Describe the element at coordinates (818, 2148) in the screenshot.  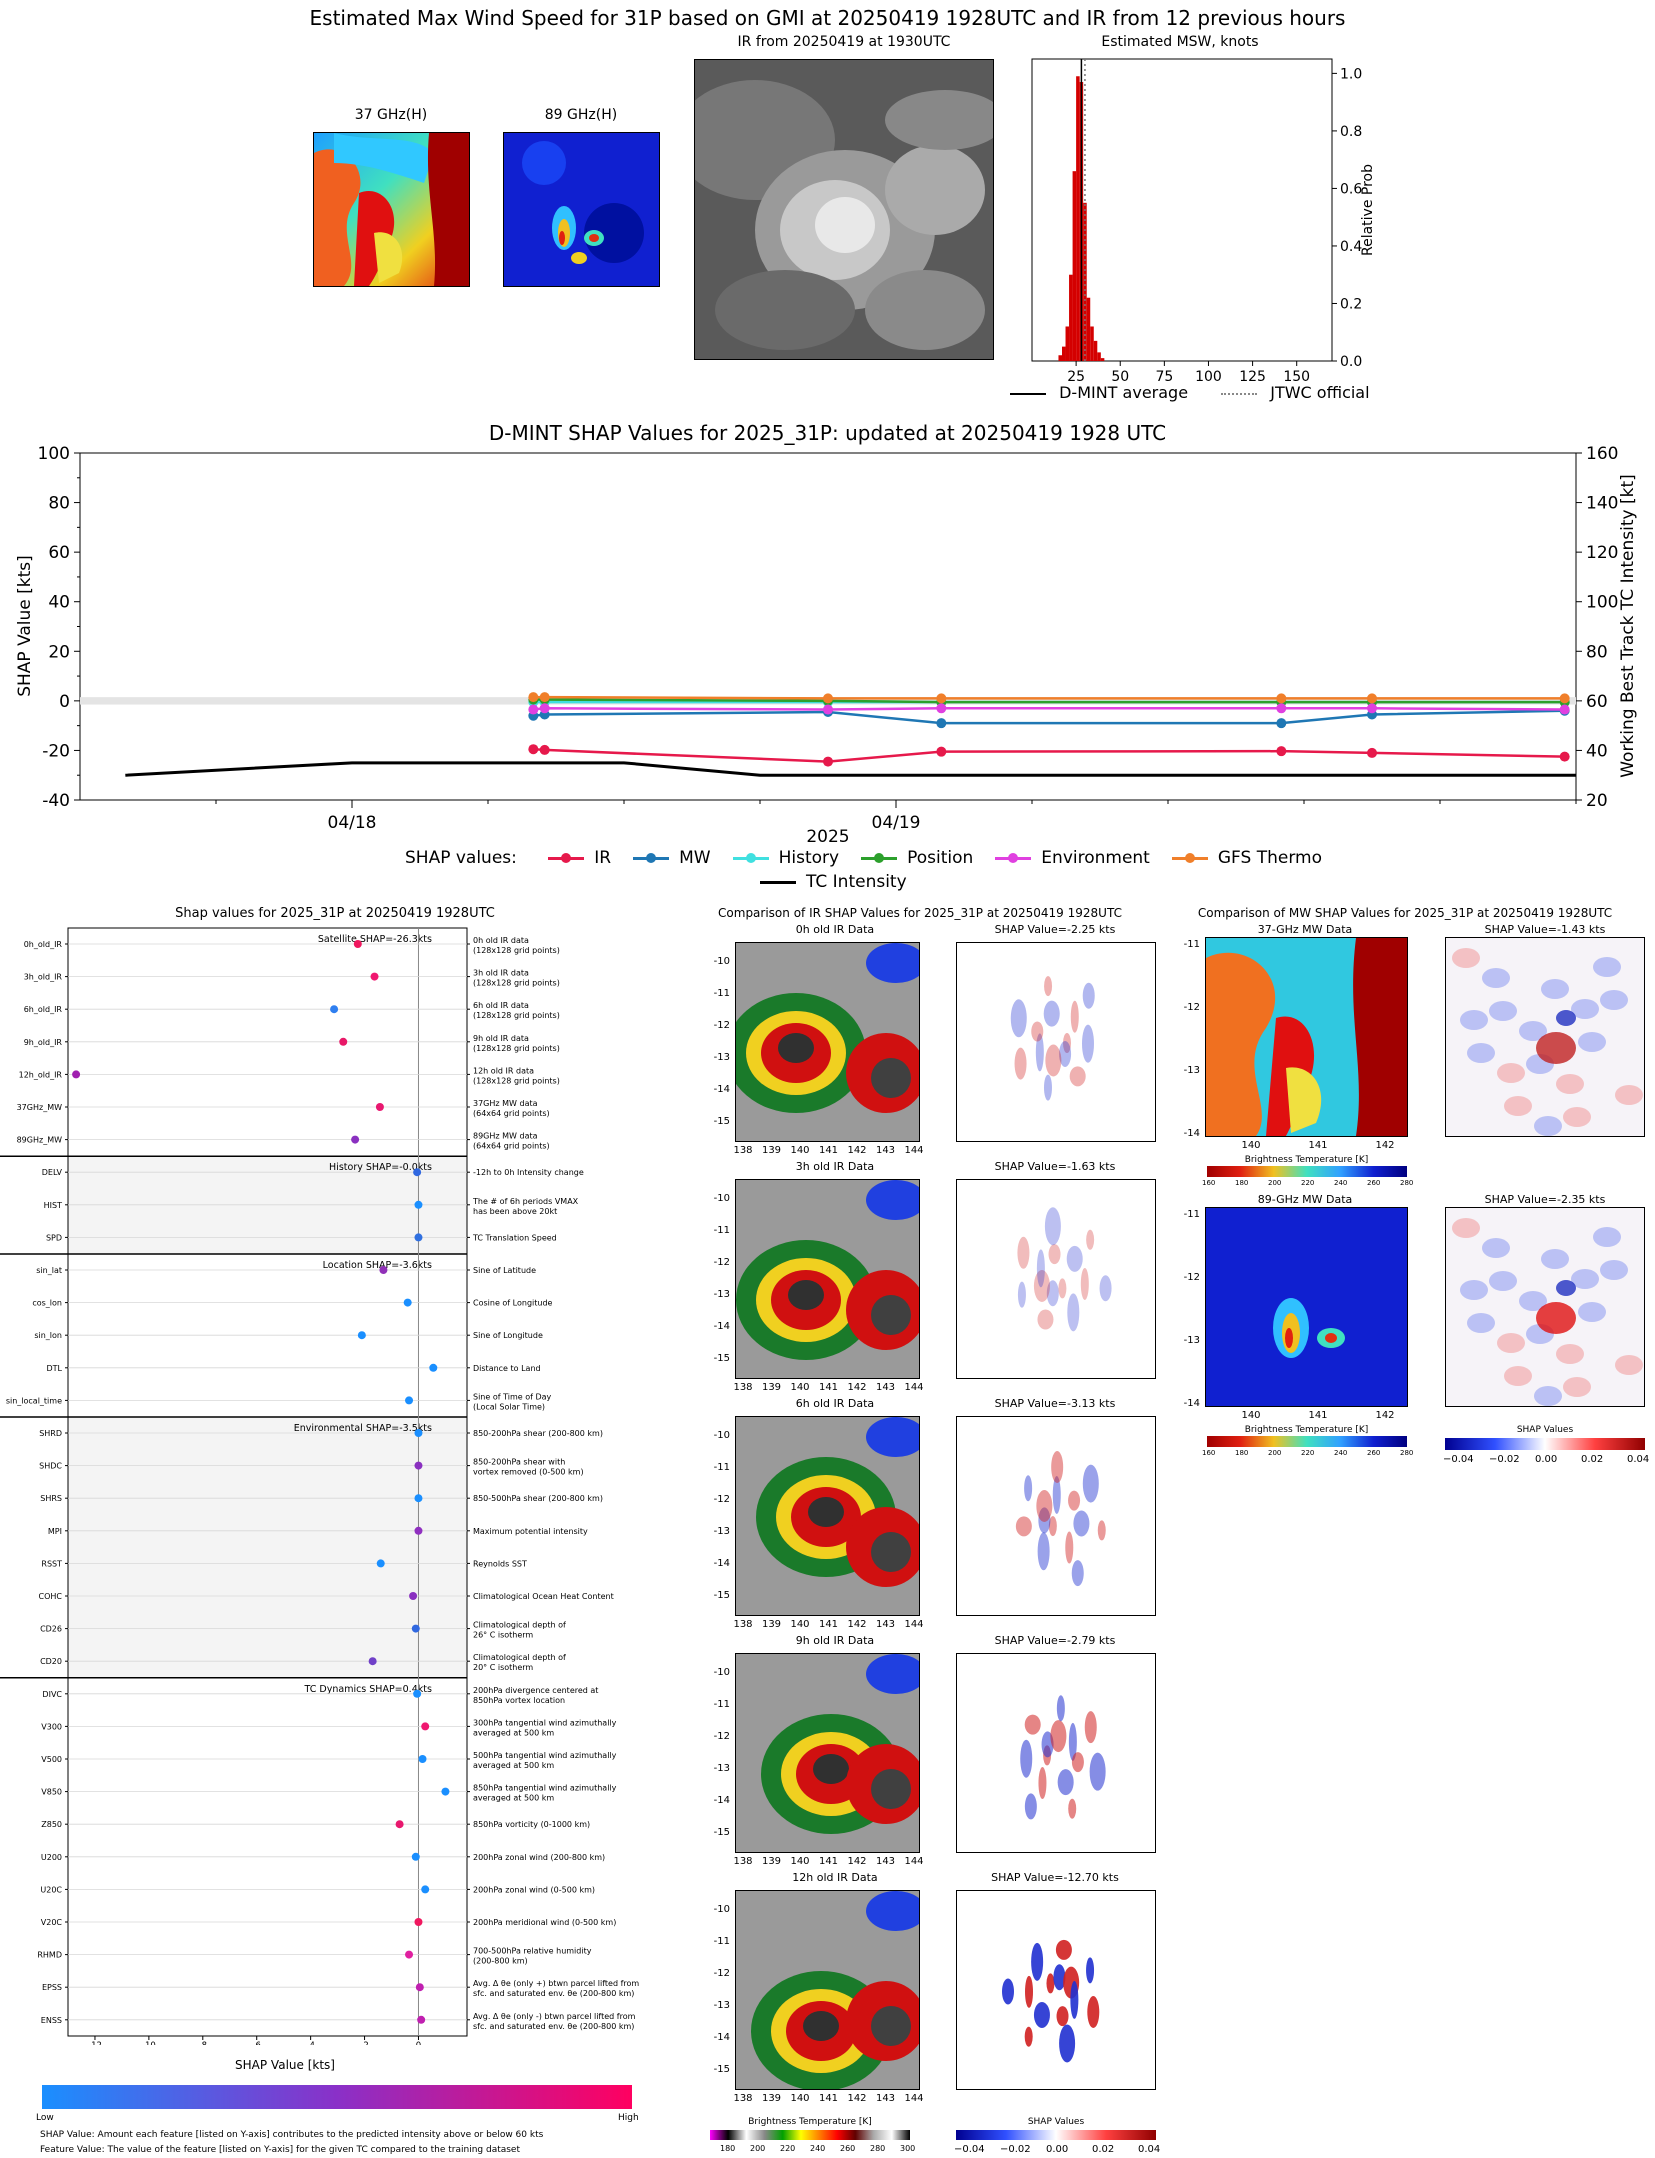
I see `ir-bt-tick: 240` at that location.